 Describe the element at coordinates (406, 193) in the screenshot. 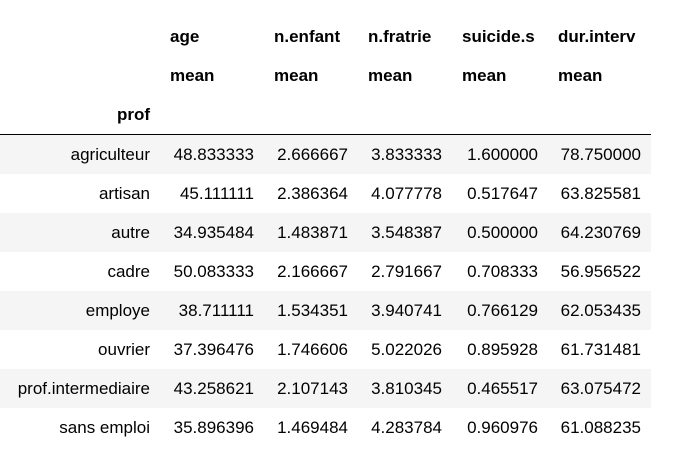

I see `table-cell: 4.077778` at that location.